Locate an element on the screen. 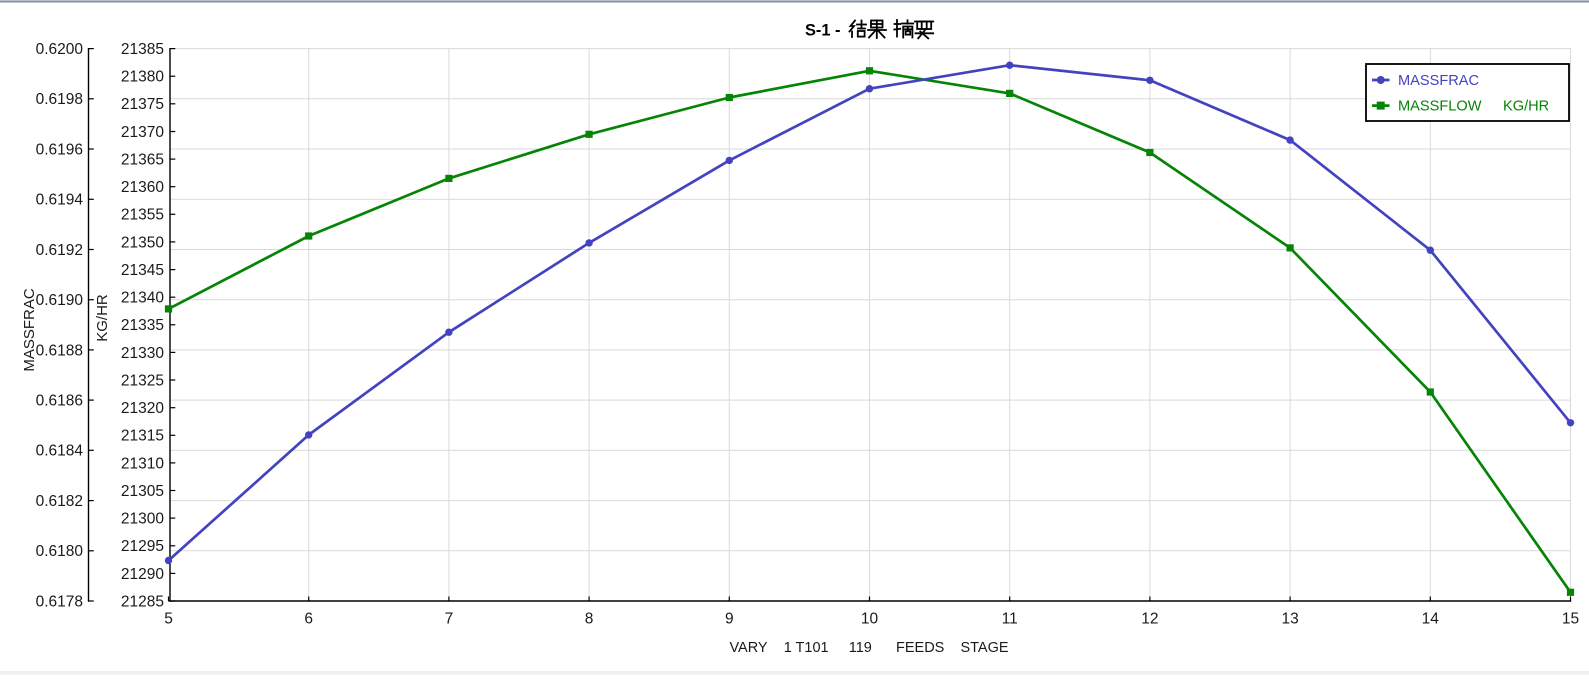  svg-text: 21355 is located at coordinates (142, 215).